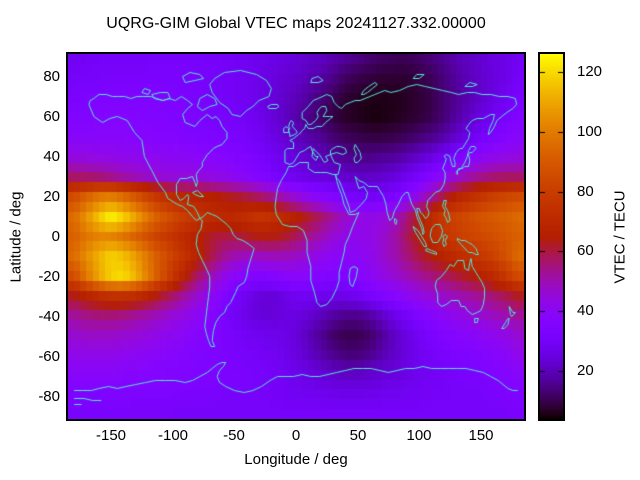 Image resolution: width=640 pixels, height=480 pixels. What do you see at coordinates (234, 435) in the screenshot?
I see `x-tick-label: -50` at bounding box center [234, 435].